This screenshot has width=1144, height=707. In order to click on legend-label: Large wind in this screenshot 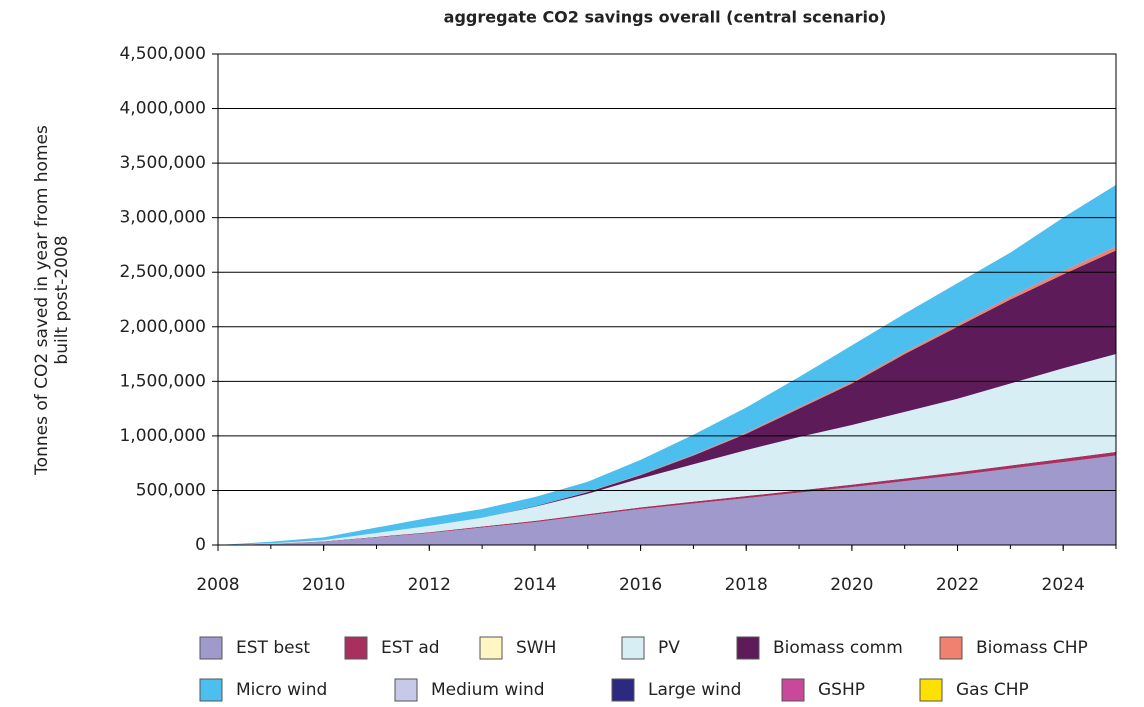, I will do `click(694, 690)`.